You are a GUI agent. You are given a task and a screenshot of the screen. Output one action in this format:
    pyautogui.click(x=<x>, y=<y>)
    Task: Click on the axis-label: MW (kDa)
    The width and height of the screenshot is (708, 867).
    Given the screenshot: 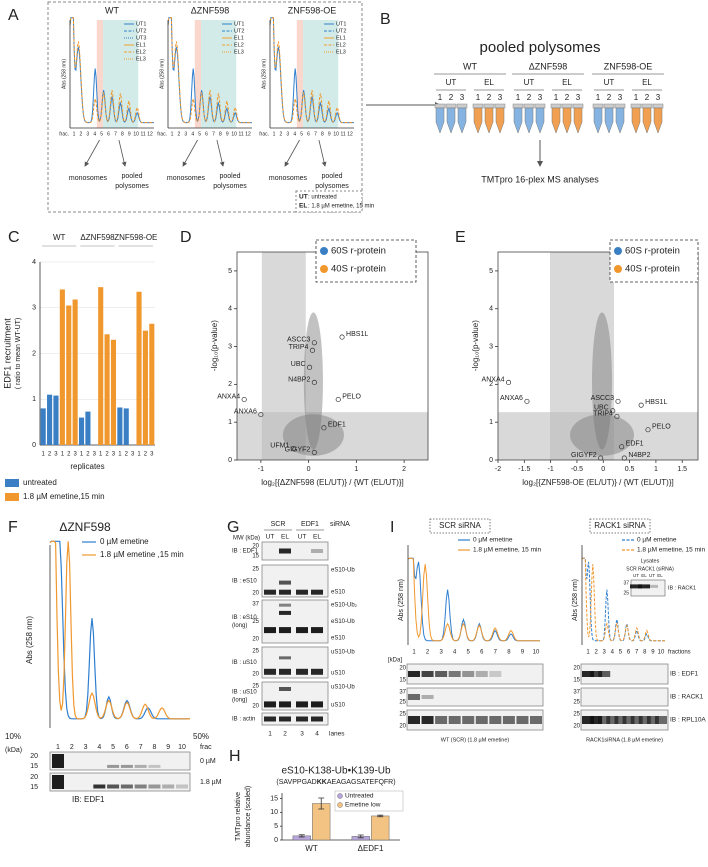 What is the action you would take?
    pyautogui.click(x=246, y=539)
    